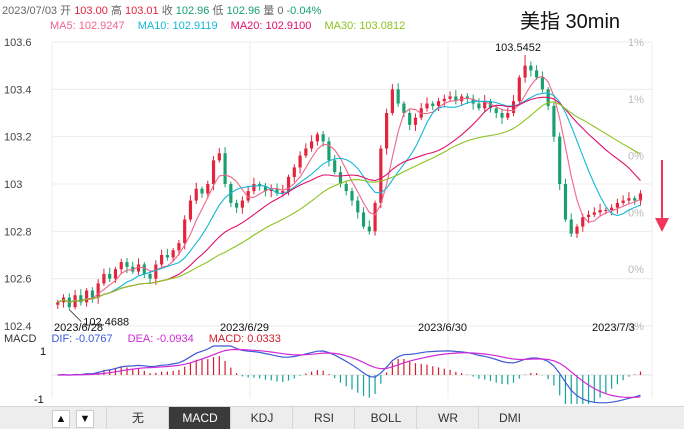 The image size is (684, 429). Describe the element at coordinates (61, 419) in the screenshot. I see `up-arrow-button: ▲` at that location.